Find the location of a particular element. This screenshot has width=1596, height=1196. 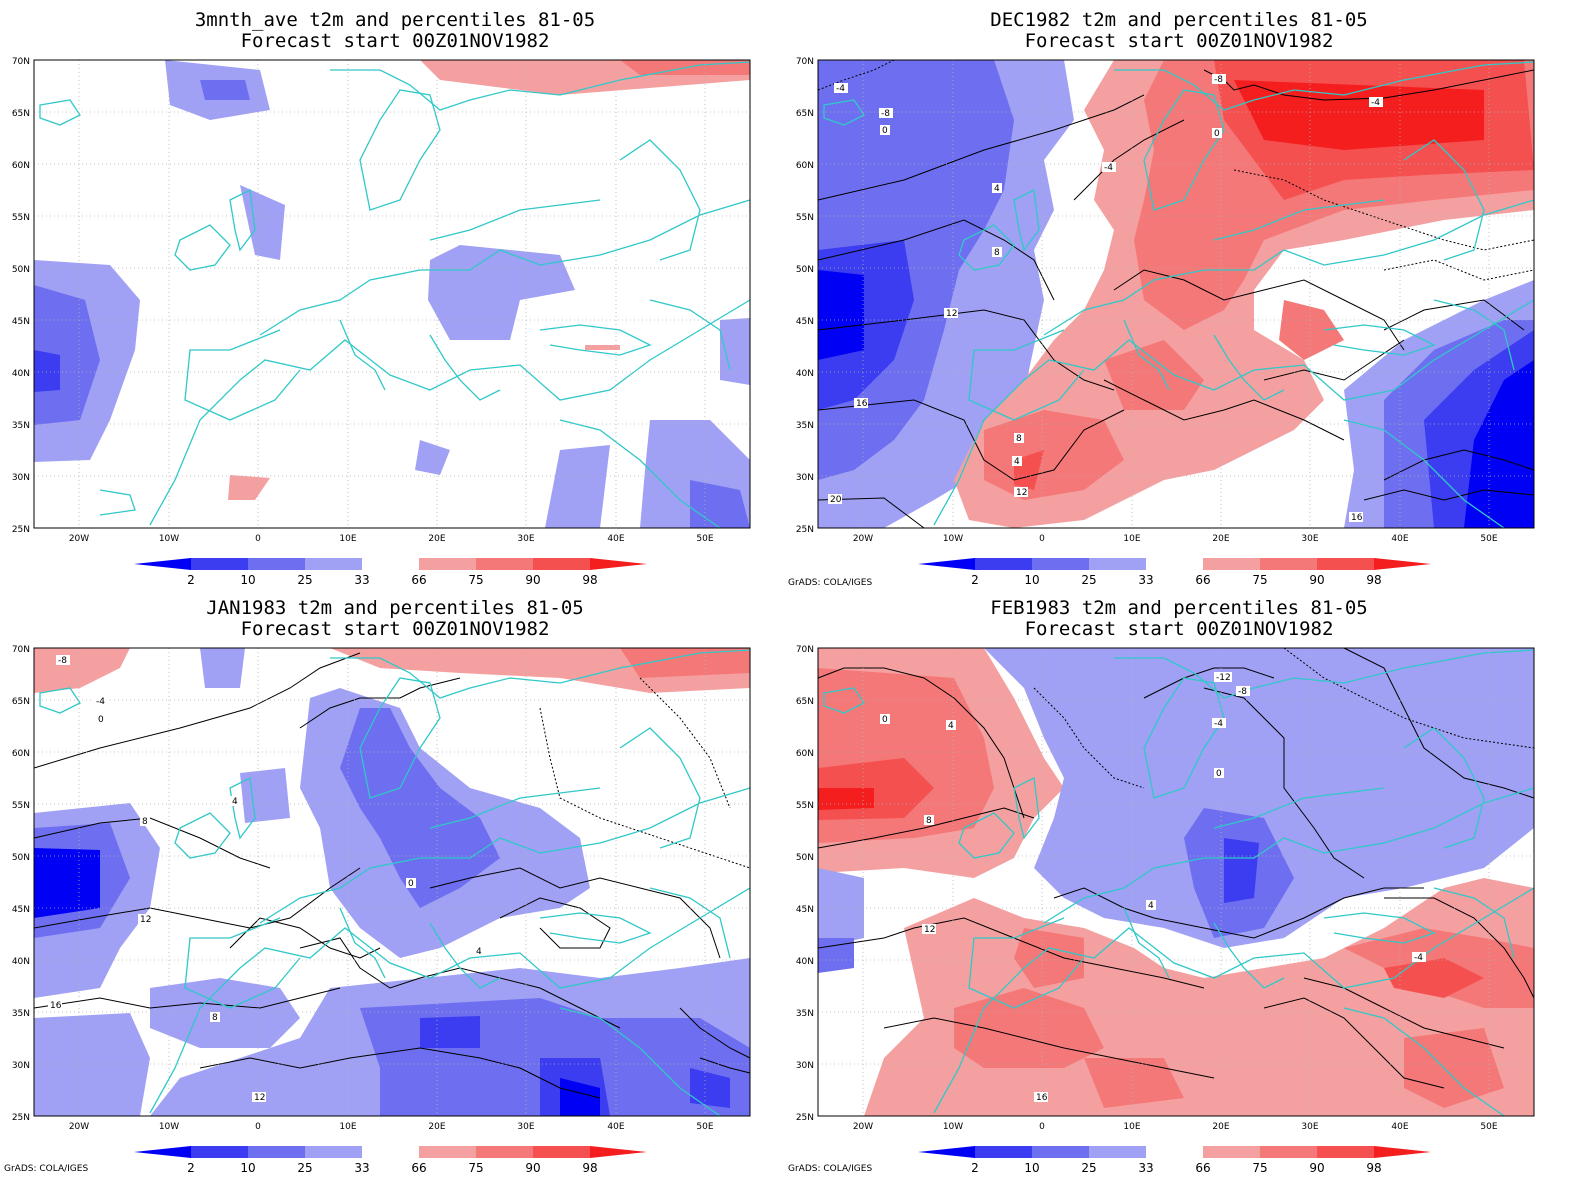

svg-text: 30N is located at coordinates (21, 1066).